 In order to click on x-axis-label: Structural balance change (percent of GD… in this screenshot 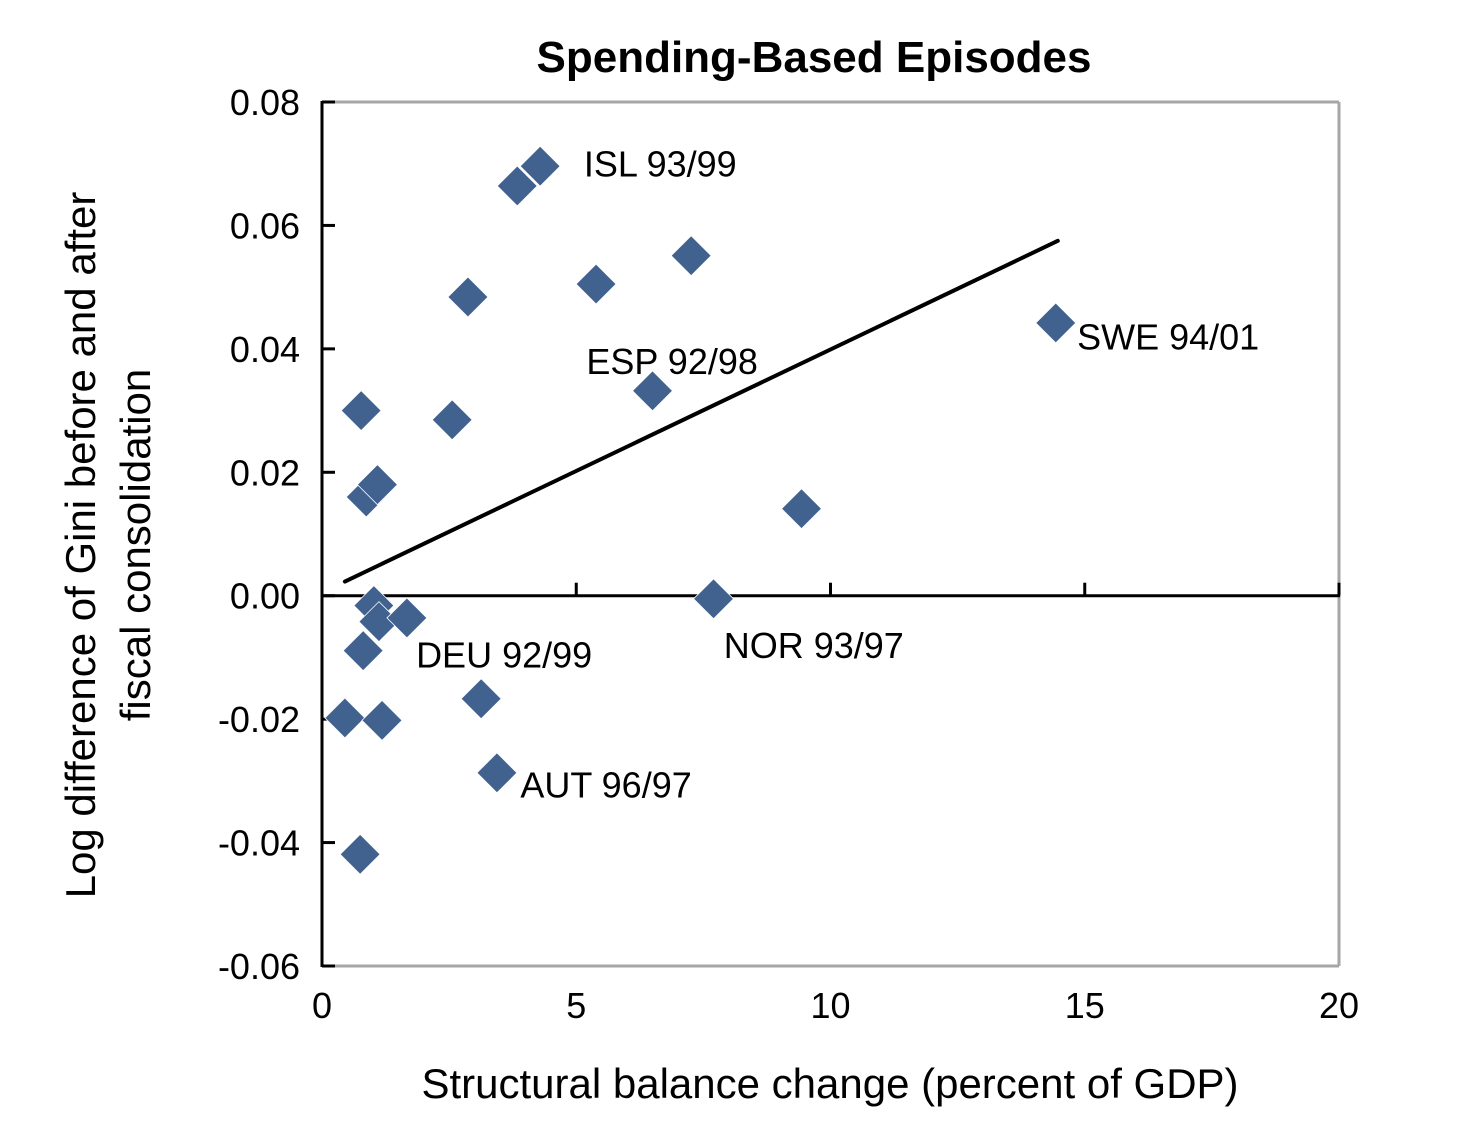, I will do `click(829, 1083)`.